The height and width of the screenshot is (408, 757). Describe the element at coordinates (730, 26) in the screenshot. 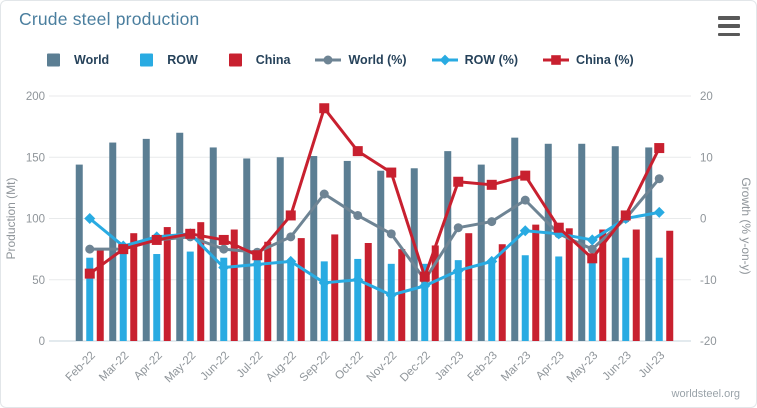

I see `chart-menu-button` at that location.